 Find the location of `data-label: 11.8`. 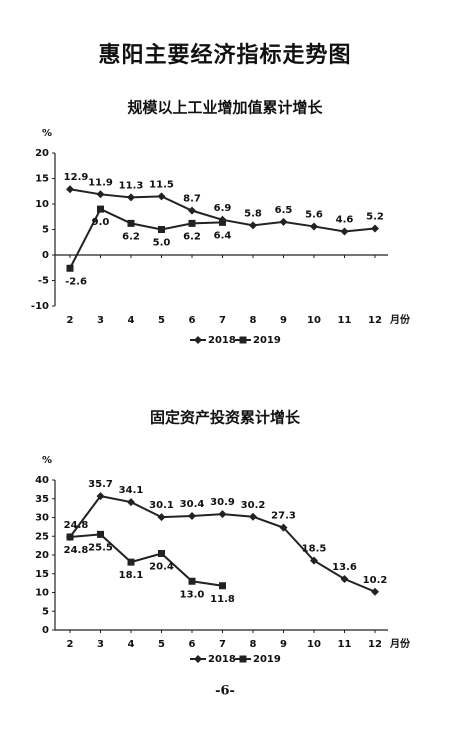

data-label: 11.8 is located at coordinates (222, 599).